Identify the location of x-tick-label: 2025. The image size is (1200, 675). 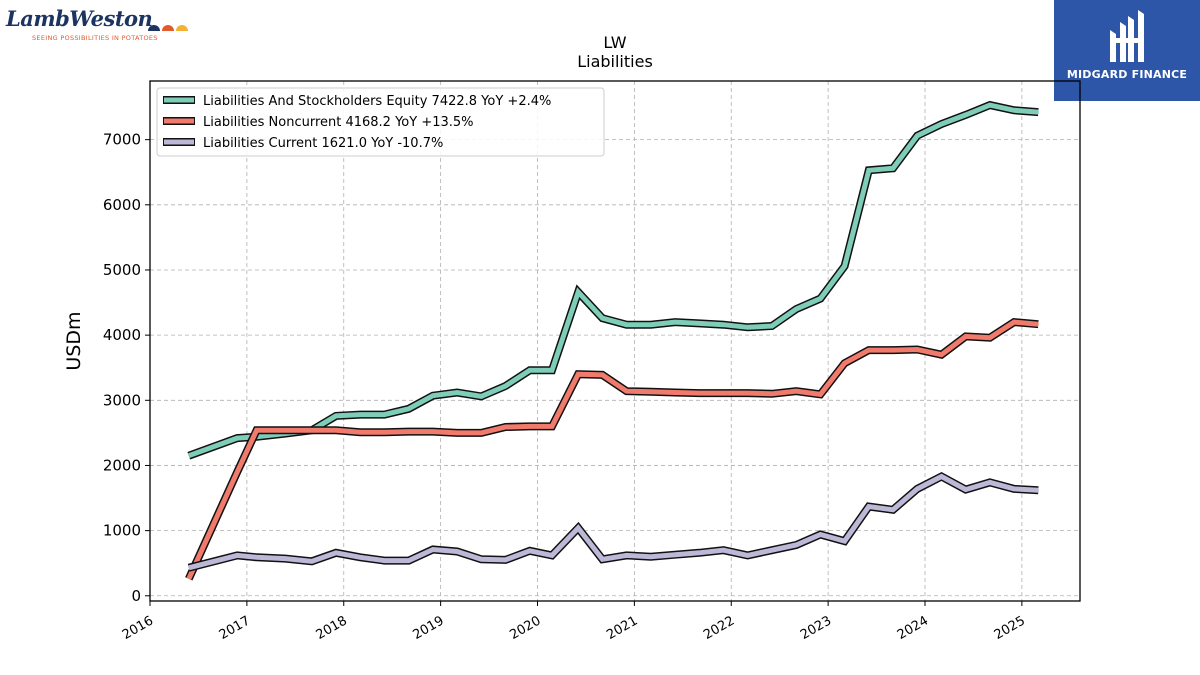
(1010, 628).